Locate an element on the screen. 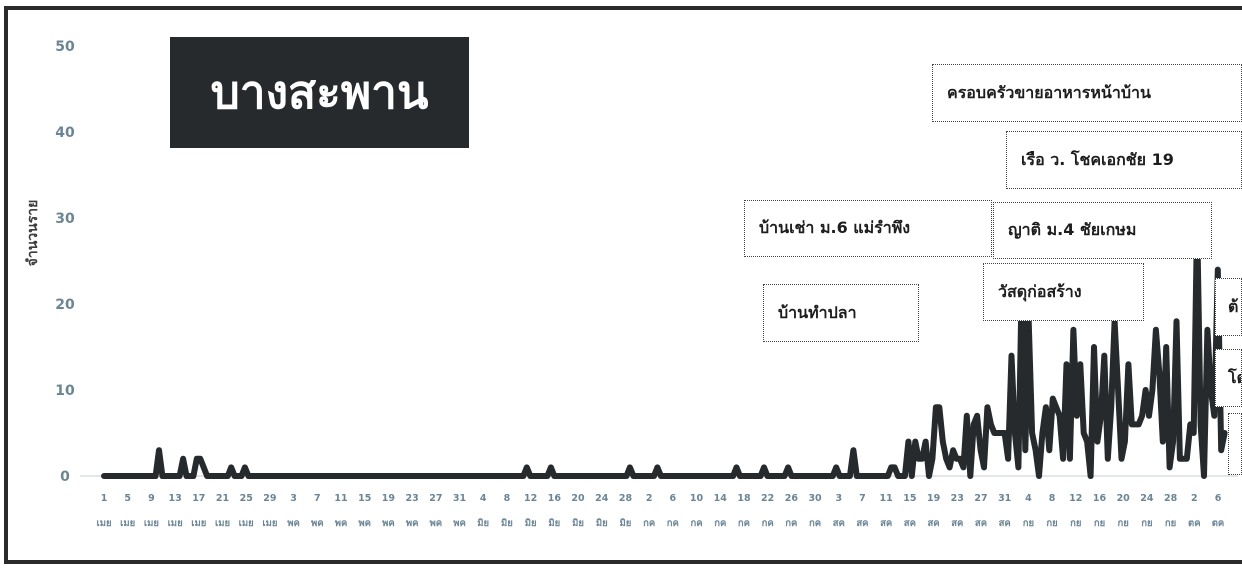 The width and height of the screenshot is (1242, 569). x-tick-day: 1 is located at coordinates (104, 498).